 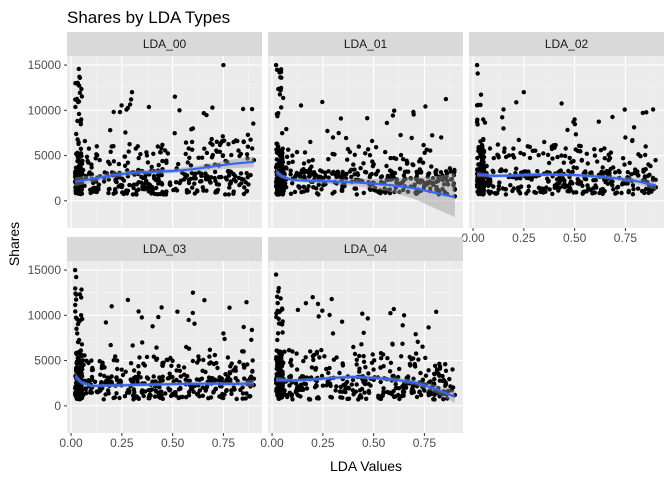 What do you see at coordinates (164, 44) in the screenshot?
I see `facet-strip` at bounding box center [164, 44].